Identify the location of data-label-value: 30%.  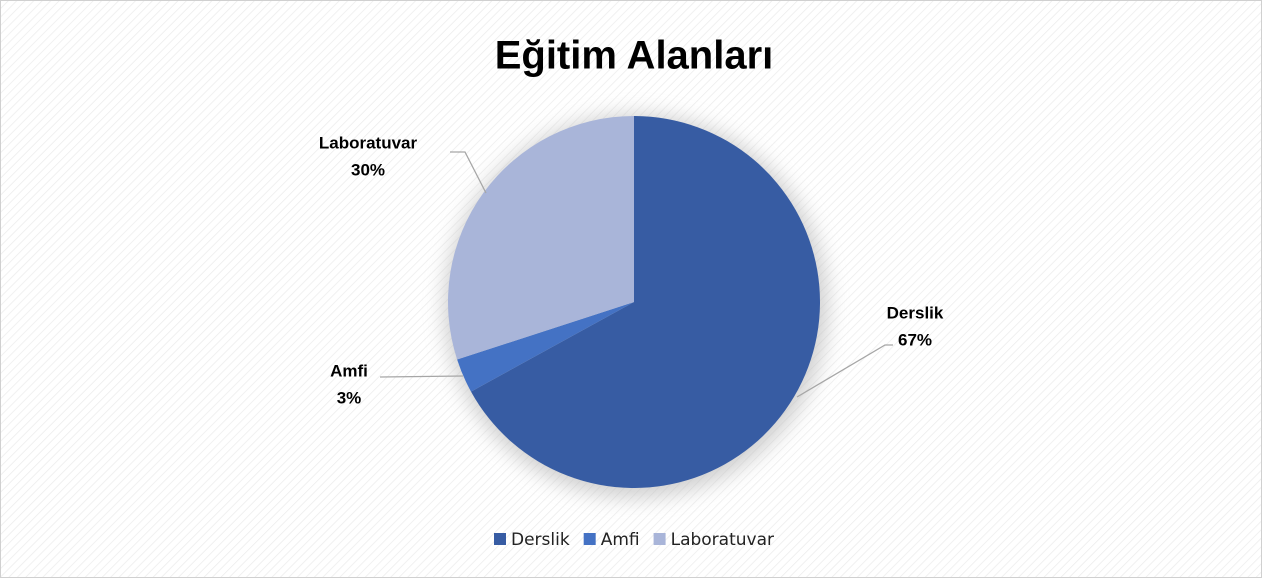
(368, 169).